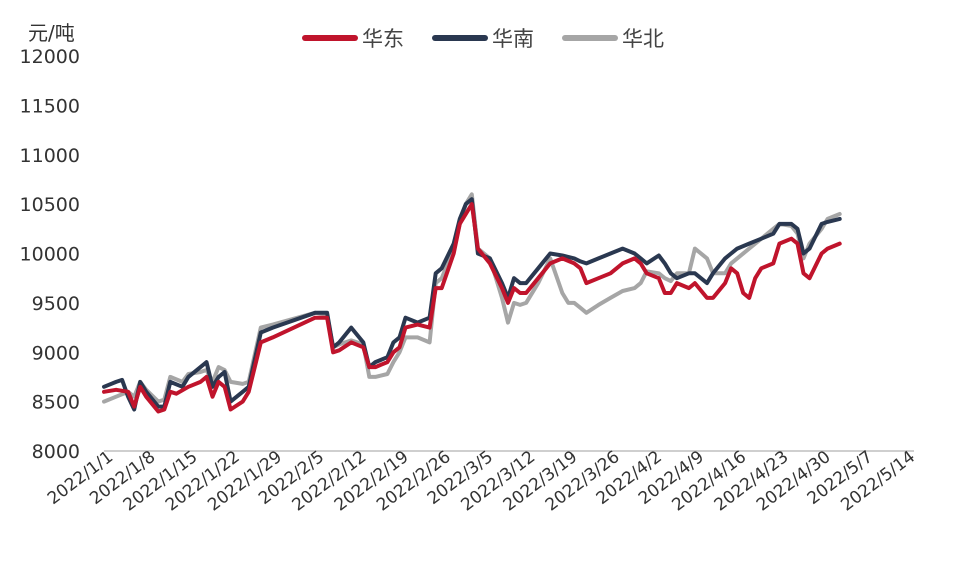  What do you see at coordinates (50, 156) in the screenshot?
I see `y-tick-label: 11000` at bounding box center [50, 156].